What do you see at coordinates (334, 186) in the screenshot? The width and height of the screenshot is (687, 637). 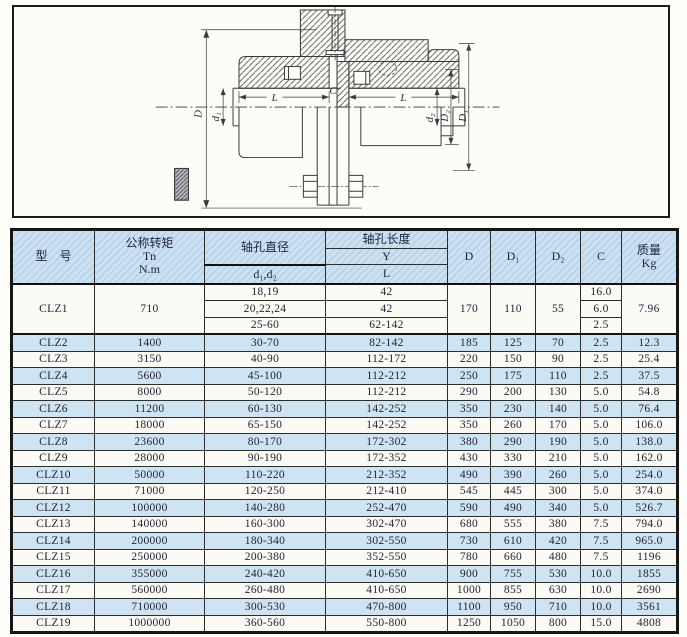 I see `bottom-bolt` at bounding box center [334, 186].